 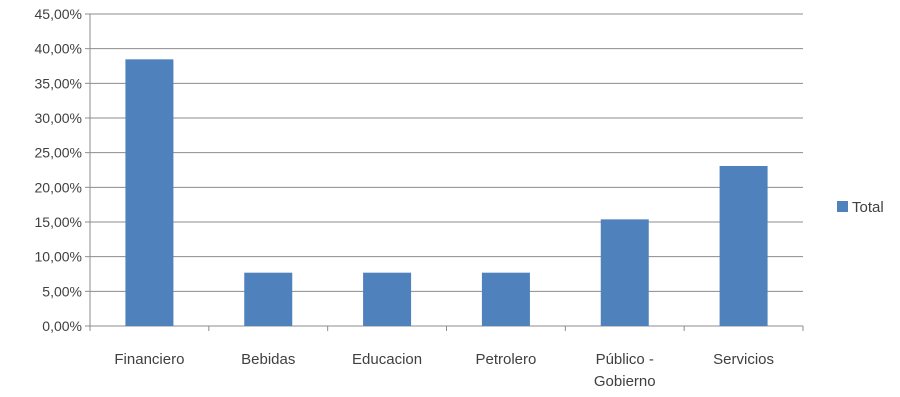 What do you see at coordinates (58, 222) in the screenshot?
I see `y-tick-label: 15,00%` at bounding box center [58, 222].